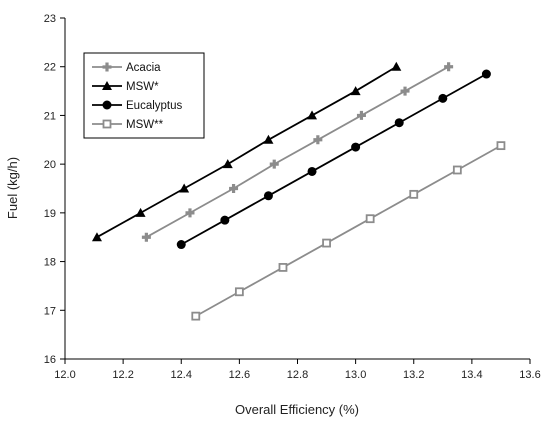 This screenshot has height=423, width=550. I want to click on x-tick-label: 12.6, so click(239, 375).